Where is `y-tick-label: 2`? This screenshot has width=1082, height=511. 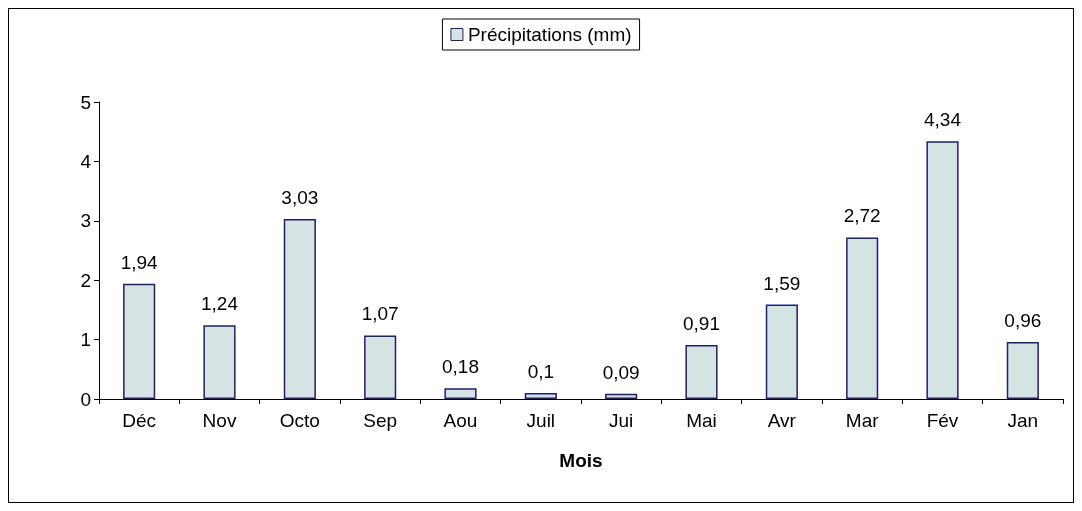 y-tick-label: 2 is located at coordinates (85, 280).